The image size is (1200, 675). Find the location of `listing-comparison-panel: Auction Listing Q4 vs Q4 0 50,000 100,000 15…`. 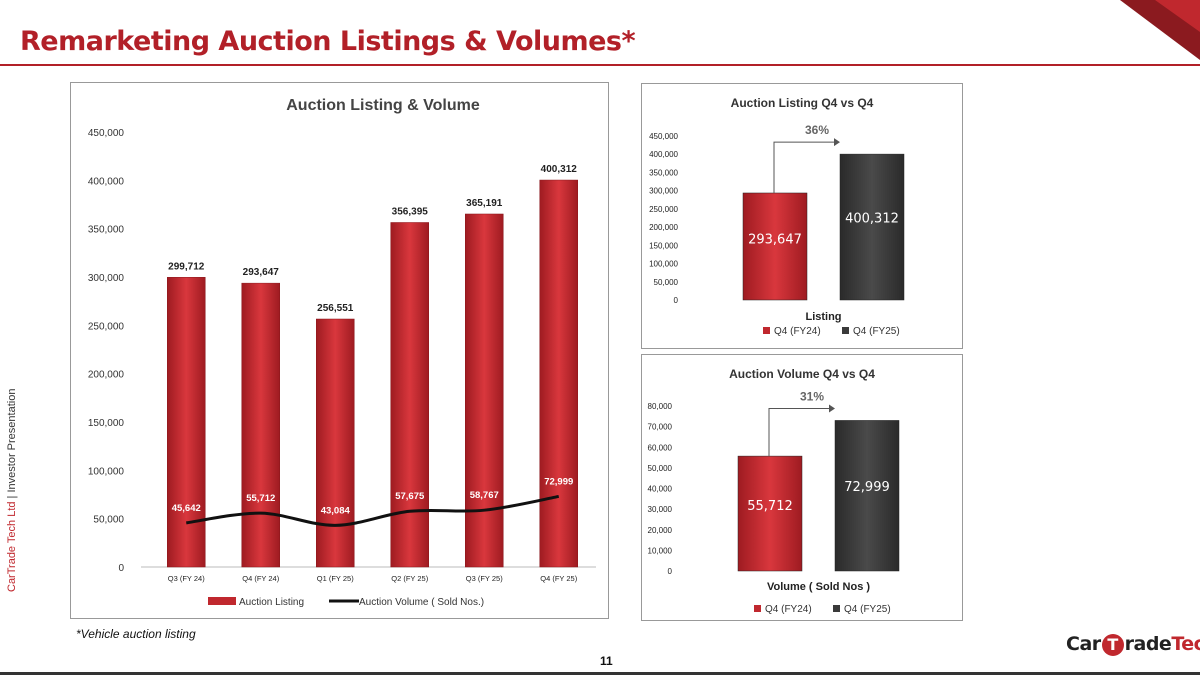

listing-comparison-panel: Auction Listing Q4 vs Q4 0 50,000 100,000 15… is located at coordinates (802, 216).